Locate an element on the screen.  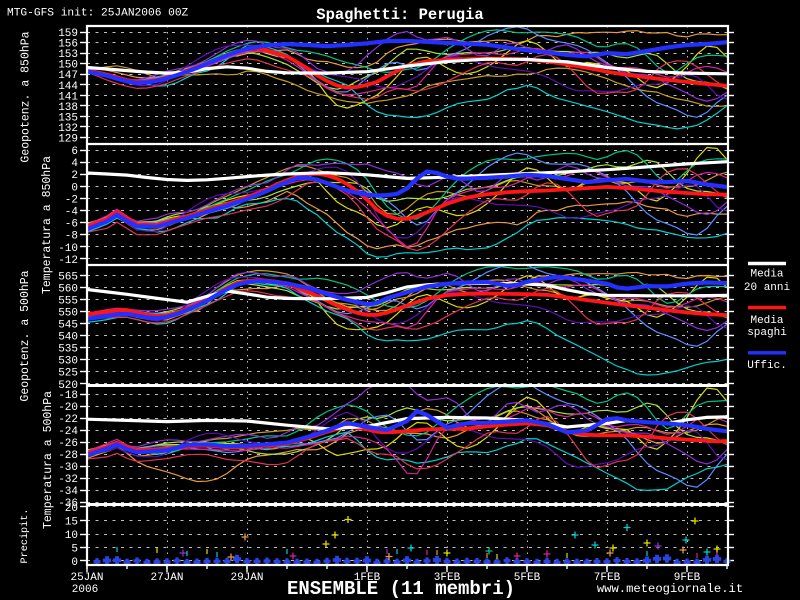
svg-text: 144 is located at coordinates (68, 87).